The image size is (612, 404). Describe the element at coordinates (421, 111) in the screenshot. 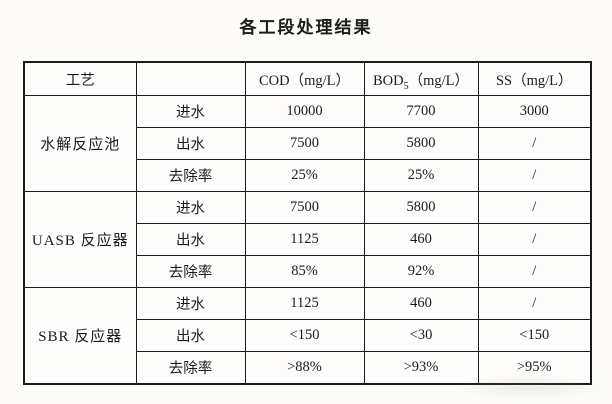

I see `cell-bod: 7700` at that location.